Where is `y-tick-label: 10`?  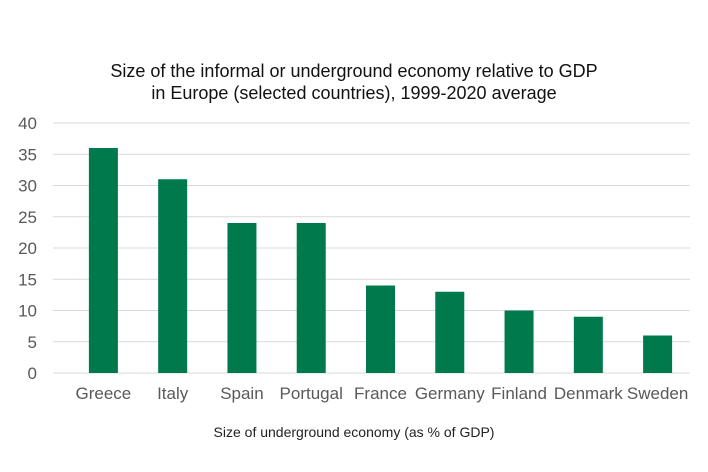 y-tick-label: 10 is located at coordinates (27, 311).